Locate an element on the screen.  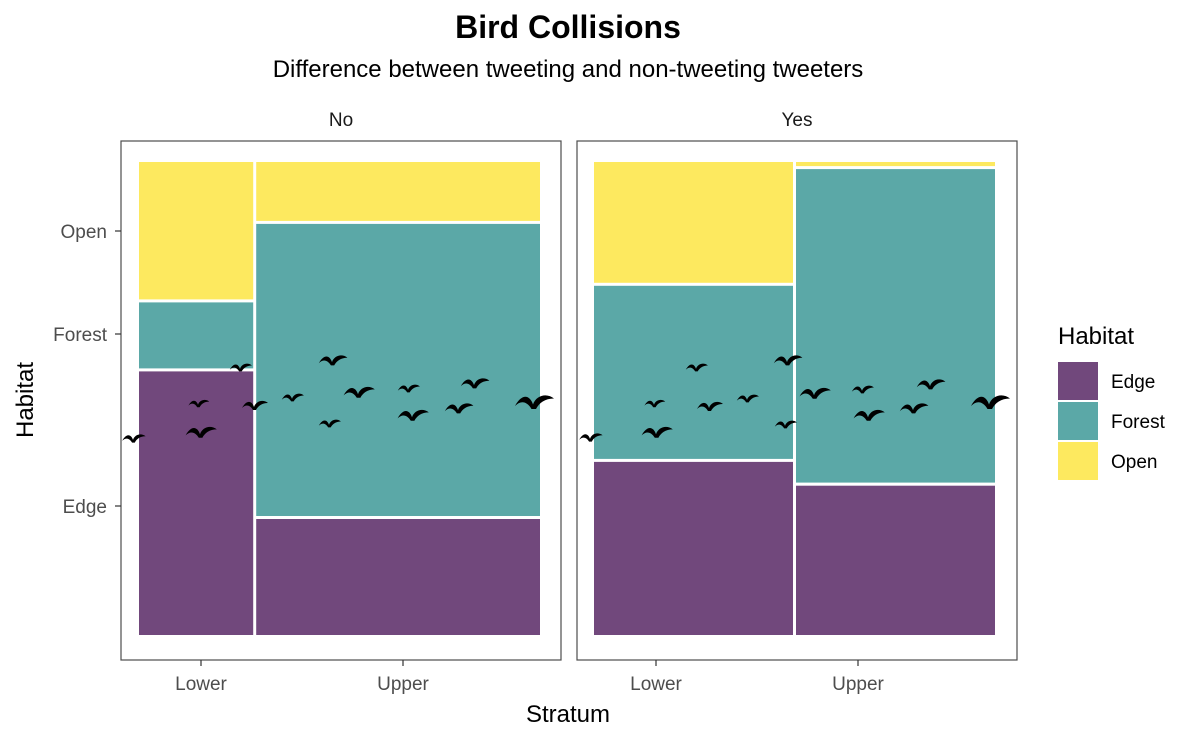
tile-no-lower-forest is located at coordinates (196, 335).